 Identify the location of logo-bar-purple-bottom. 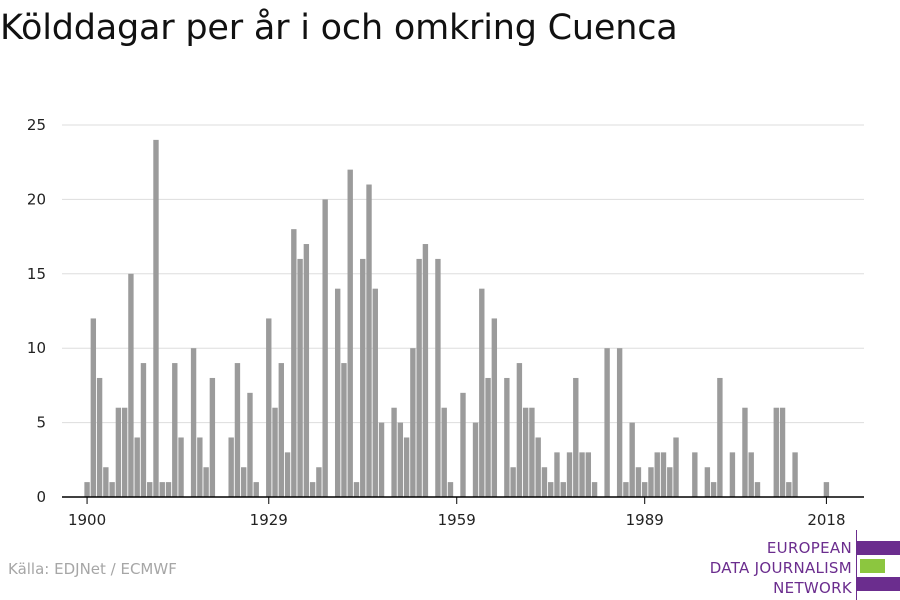
(878, 584).